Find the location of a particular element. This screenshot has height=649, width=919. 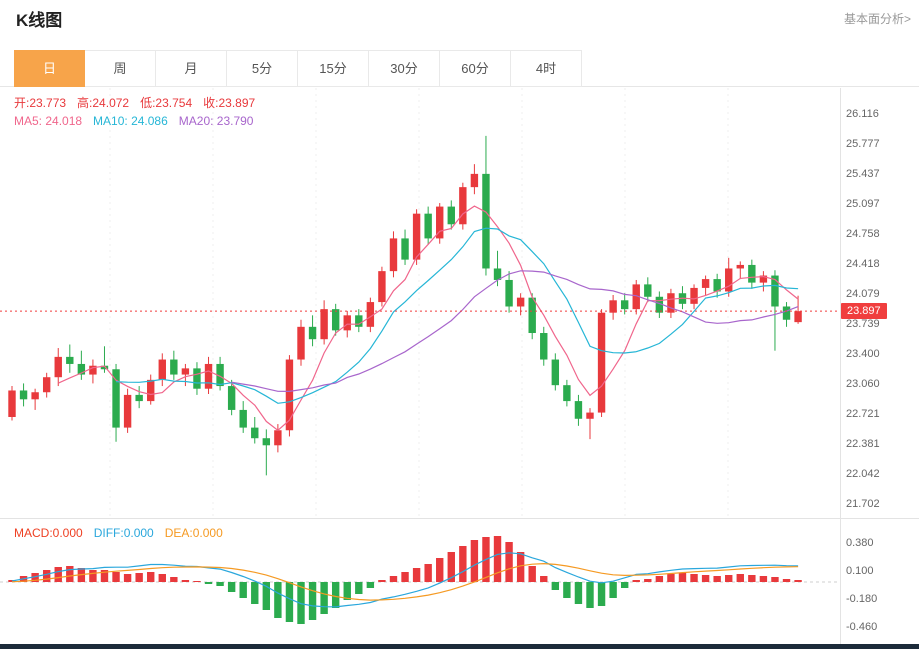

y-axis-tick: 21.702 is located at coordinates (863, 504).